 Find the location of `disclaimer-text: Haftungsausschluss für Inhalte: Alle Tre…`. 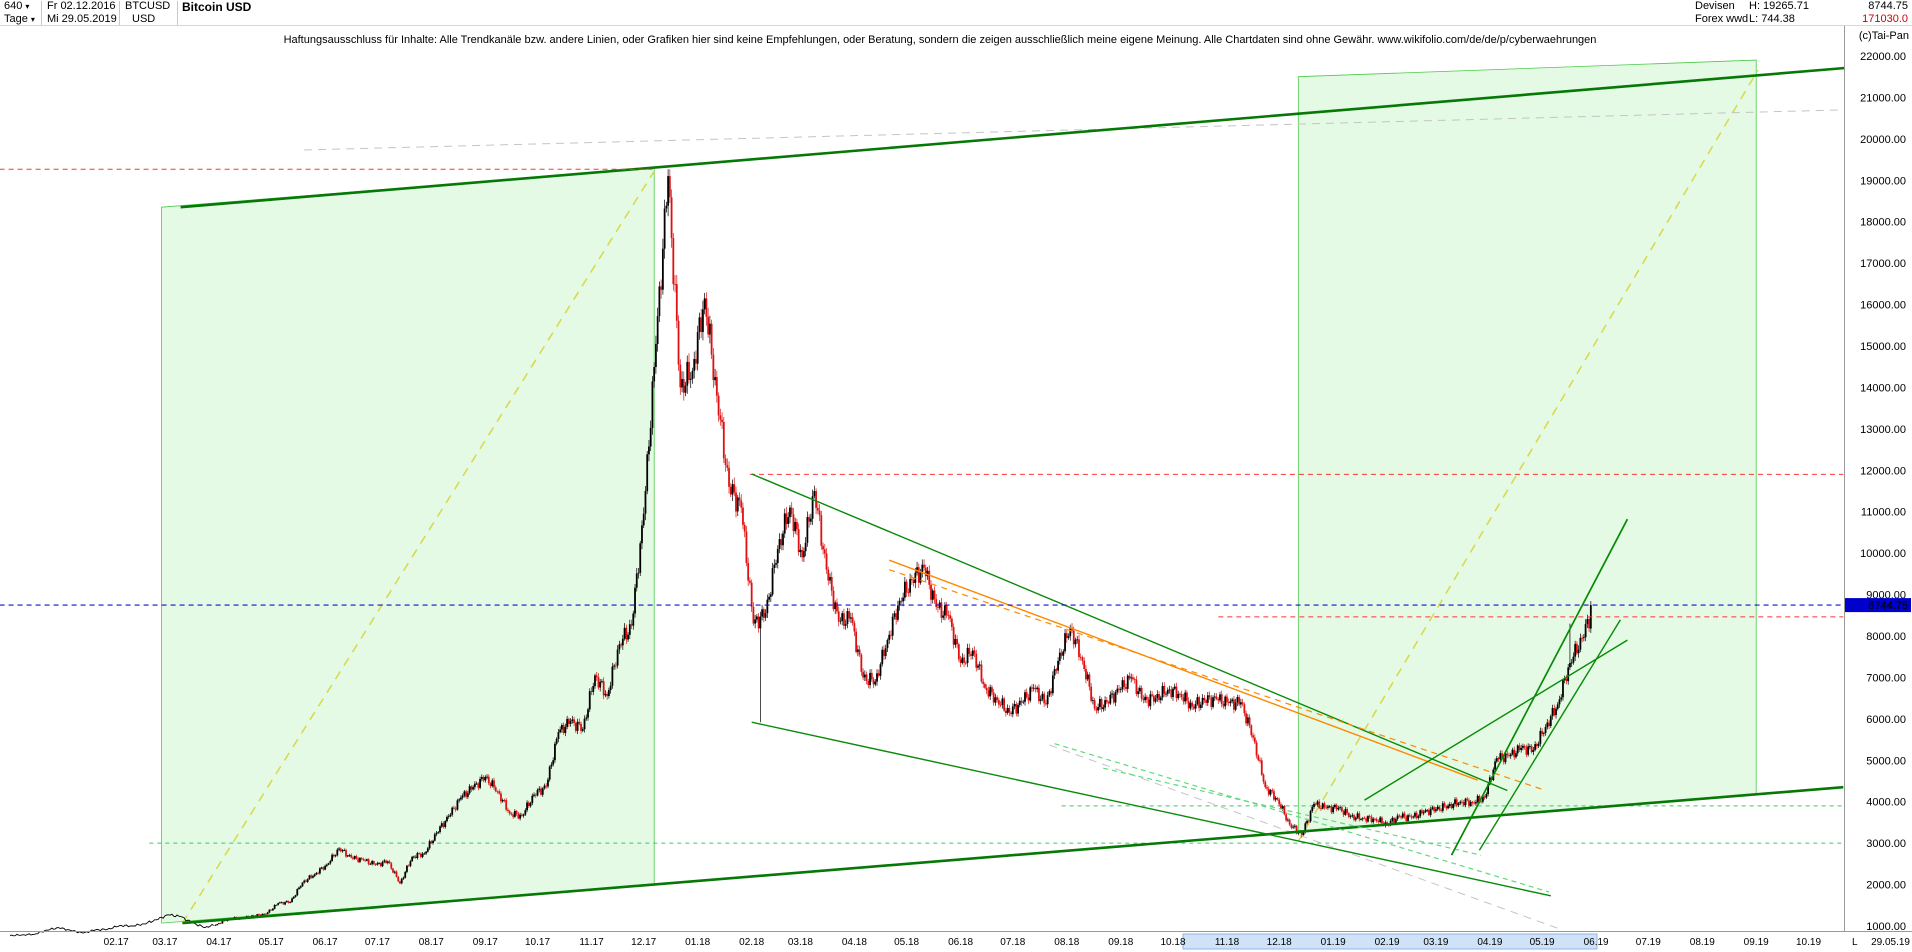

disclaimer-text: Haftungsausschluss für Inhalte: Alle Tre… is located at coordinates (940, 40).